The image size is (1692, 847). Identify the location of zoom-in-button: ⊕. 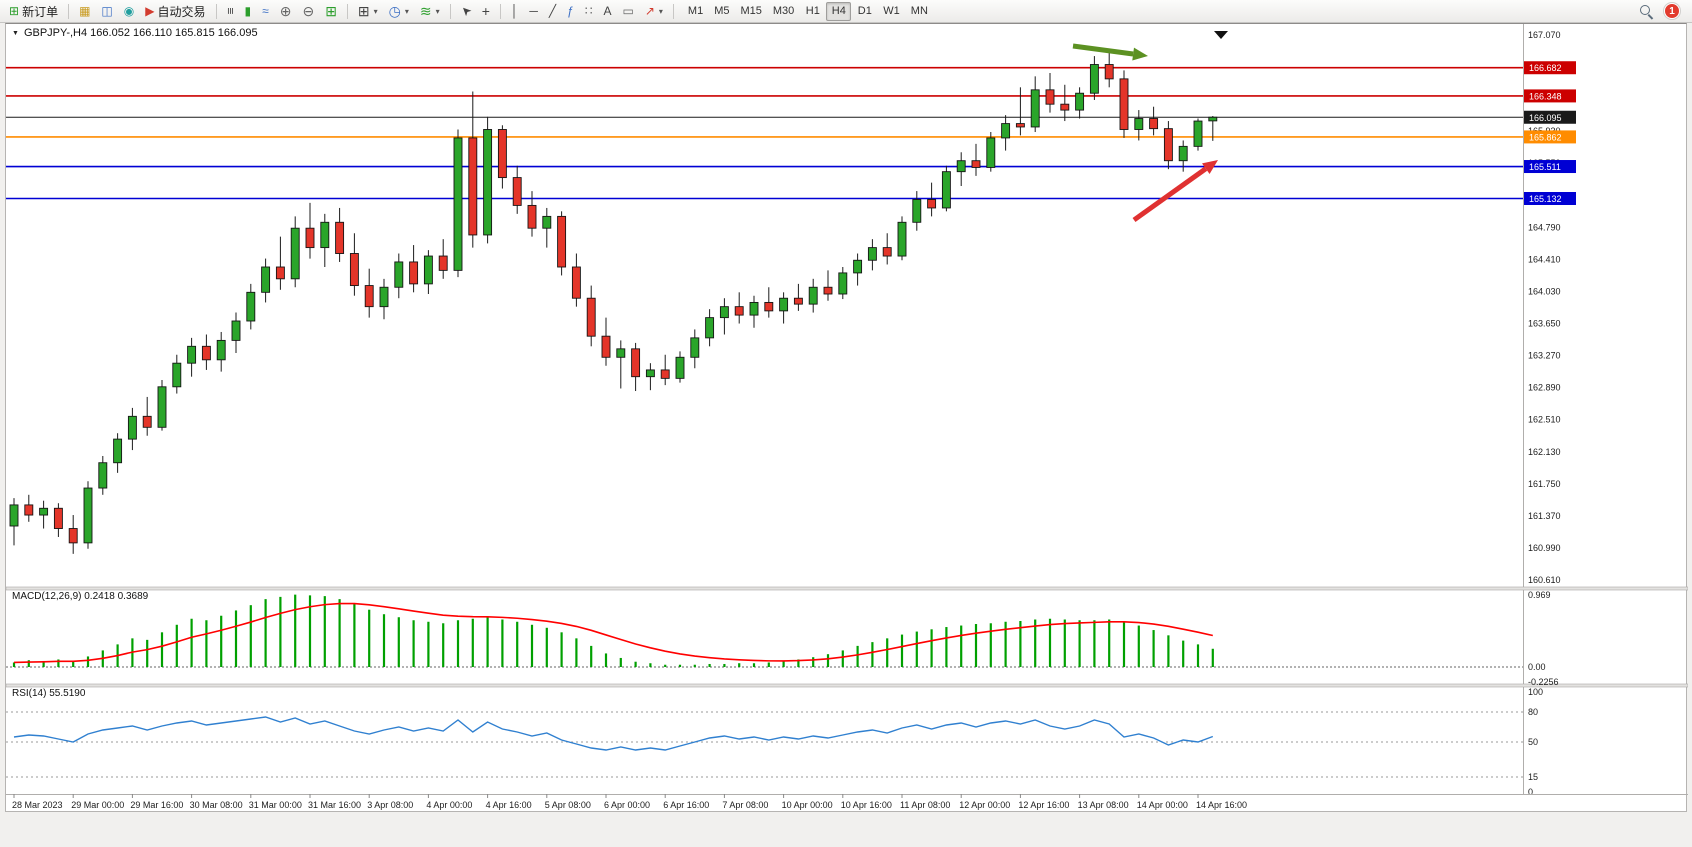
(286, 11).